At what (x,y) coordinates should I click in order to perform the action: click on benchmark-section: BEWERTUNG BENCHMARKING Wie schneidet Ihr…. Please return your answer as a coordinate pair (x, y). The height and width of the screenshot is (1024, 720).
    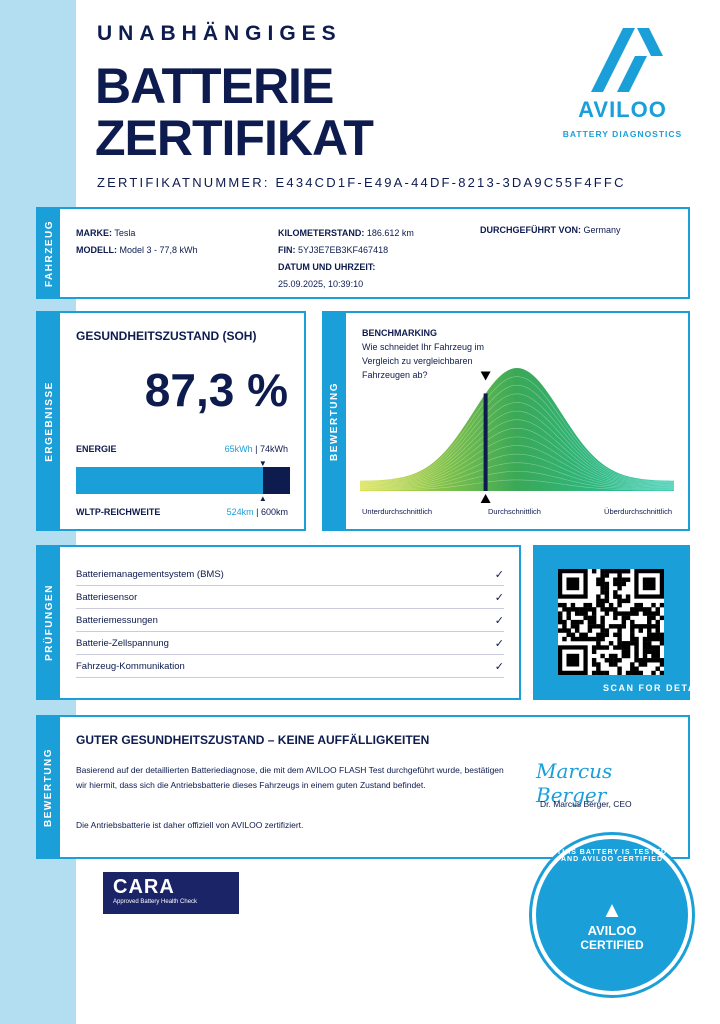
    Looking at the image, I should click on (506, 421).